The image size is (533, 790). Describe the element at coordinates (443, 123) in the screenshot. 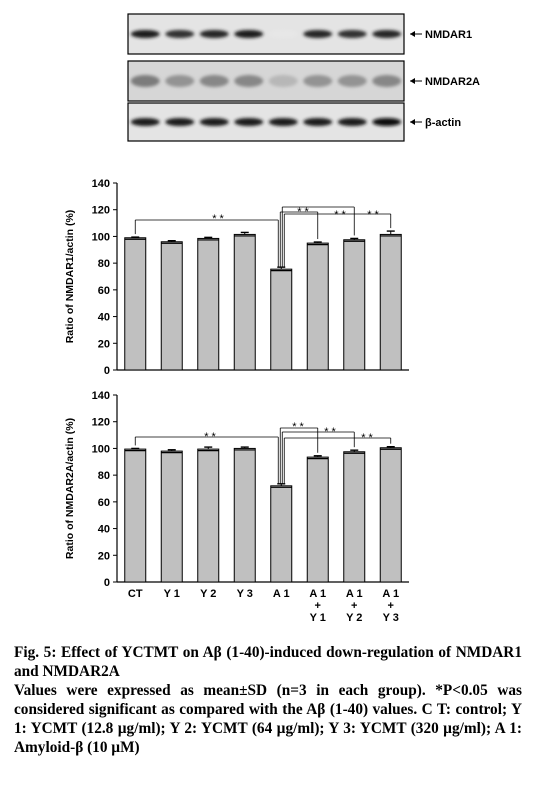

I see `blot-label: β-actin` at that location.